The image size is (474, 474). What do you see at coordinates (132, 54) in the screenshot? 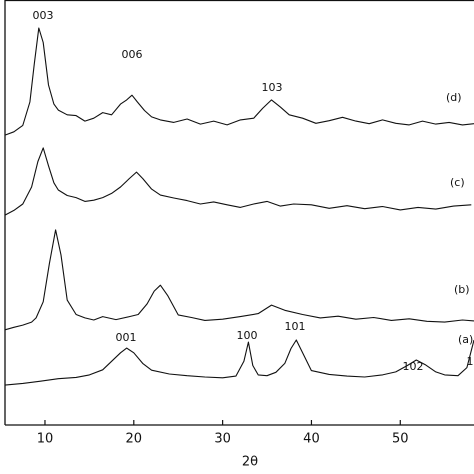
I see `peak-label: 006` at bounding box center [132, 54].